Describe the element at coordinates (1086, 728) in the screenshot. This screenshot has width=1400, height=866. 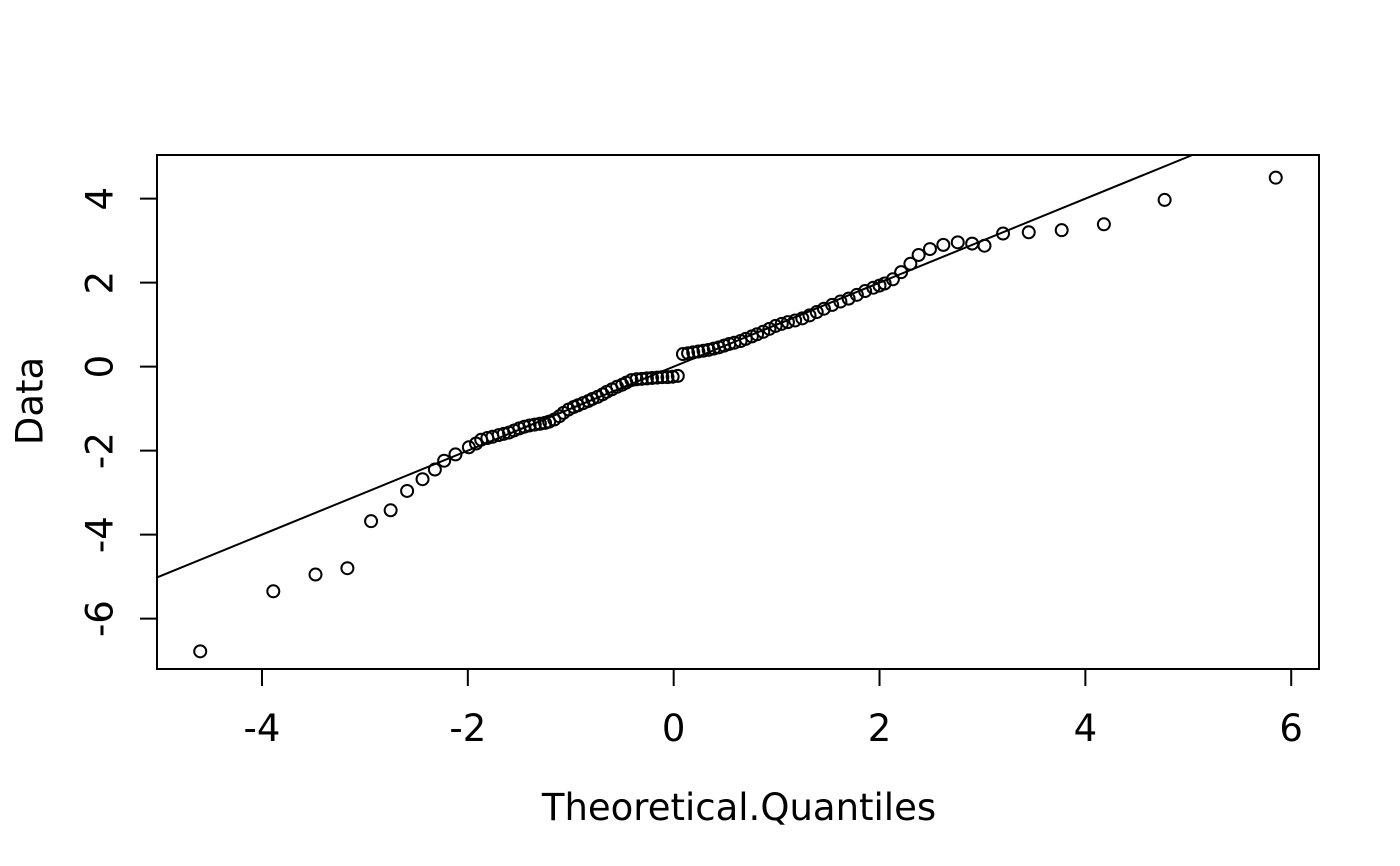
I see `x-tick-label: 4` at that location.